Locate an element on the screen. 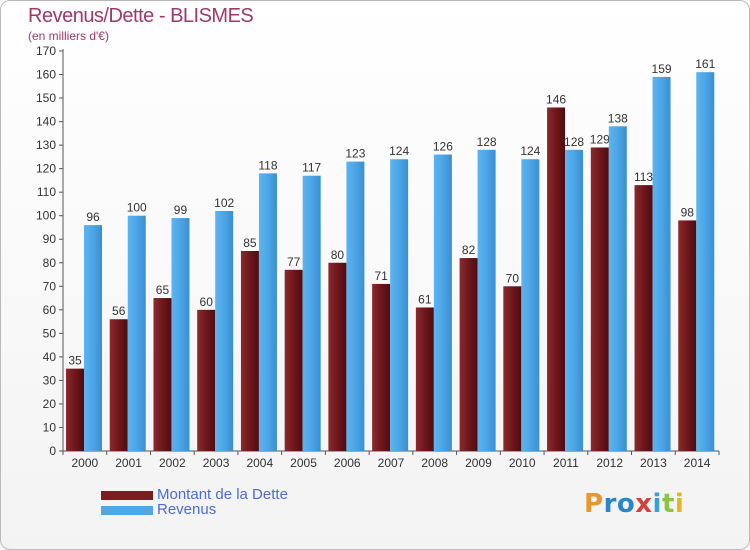  data-label: 161 is located at coordinates (705, 64).